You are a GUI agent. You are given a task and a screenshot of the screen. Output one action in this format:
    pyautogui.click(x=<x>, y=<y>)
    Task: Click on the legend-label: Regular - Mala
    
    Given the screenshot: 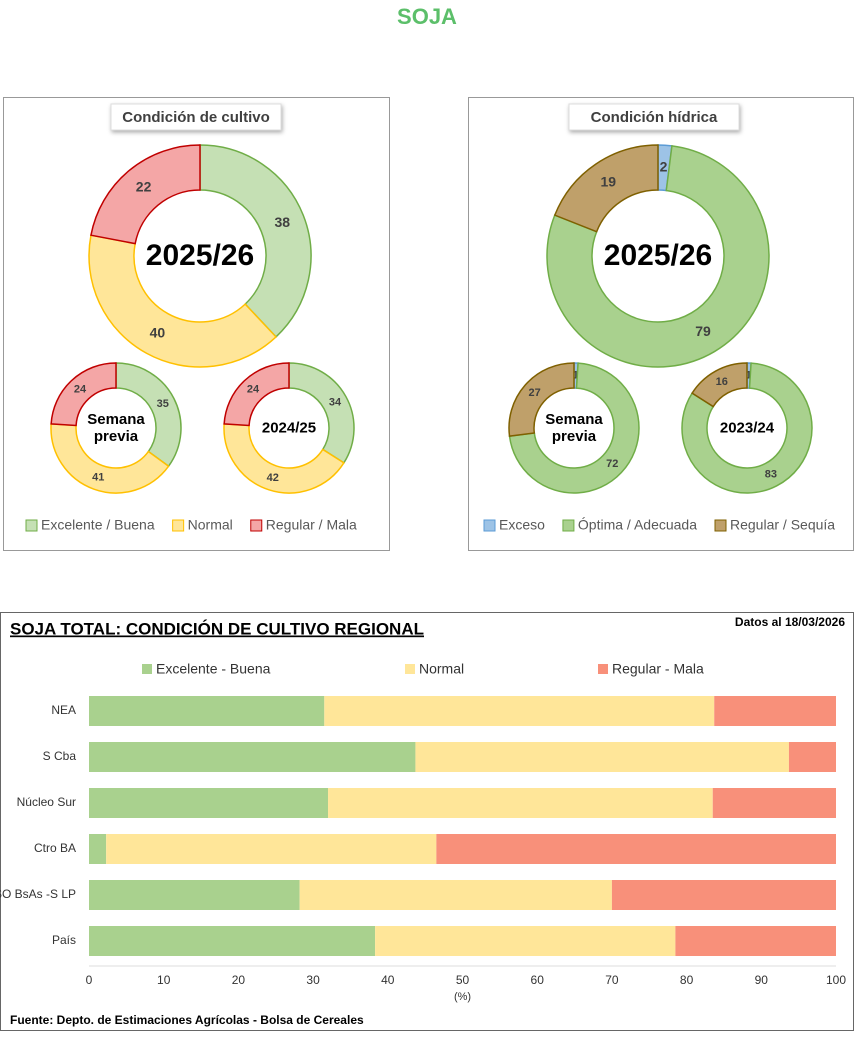 What is the action you would take?
    pyautogui.click(x=658, y=669)
    